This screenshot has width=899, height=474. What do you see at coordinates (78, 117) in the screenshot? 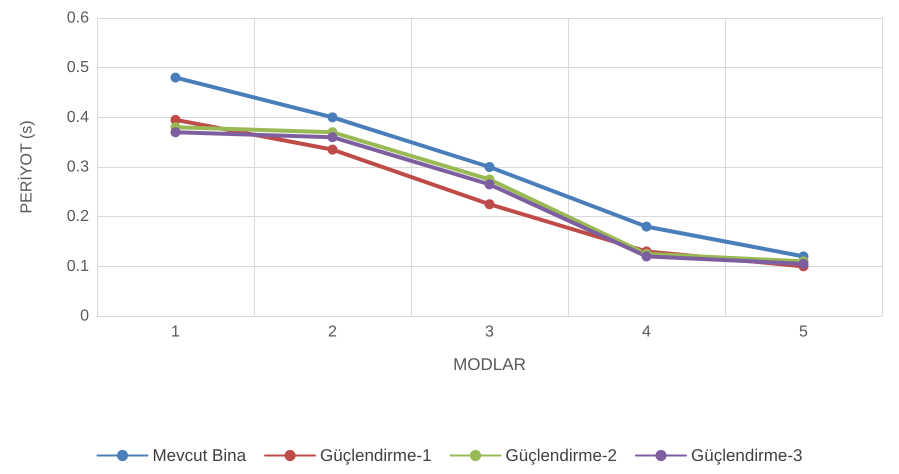
I see `y-tick-label: 0.4` at bounding box center [78, 117].